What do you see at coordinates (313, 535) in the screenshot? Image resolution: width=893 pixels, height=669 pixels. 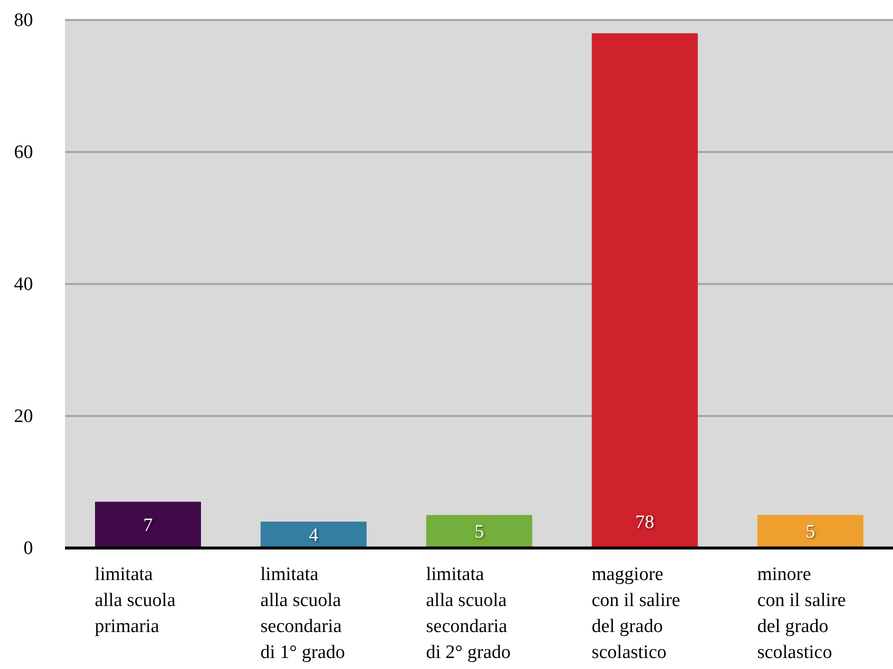 I see `data-label: 4` at bounding box center [313, 535].